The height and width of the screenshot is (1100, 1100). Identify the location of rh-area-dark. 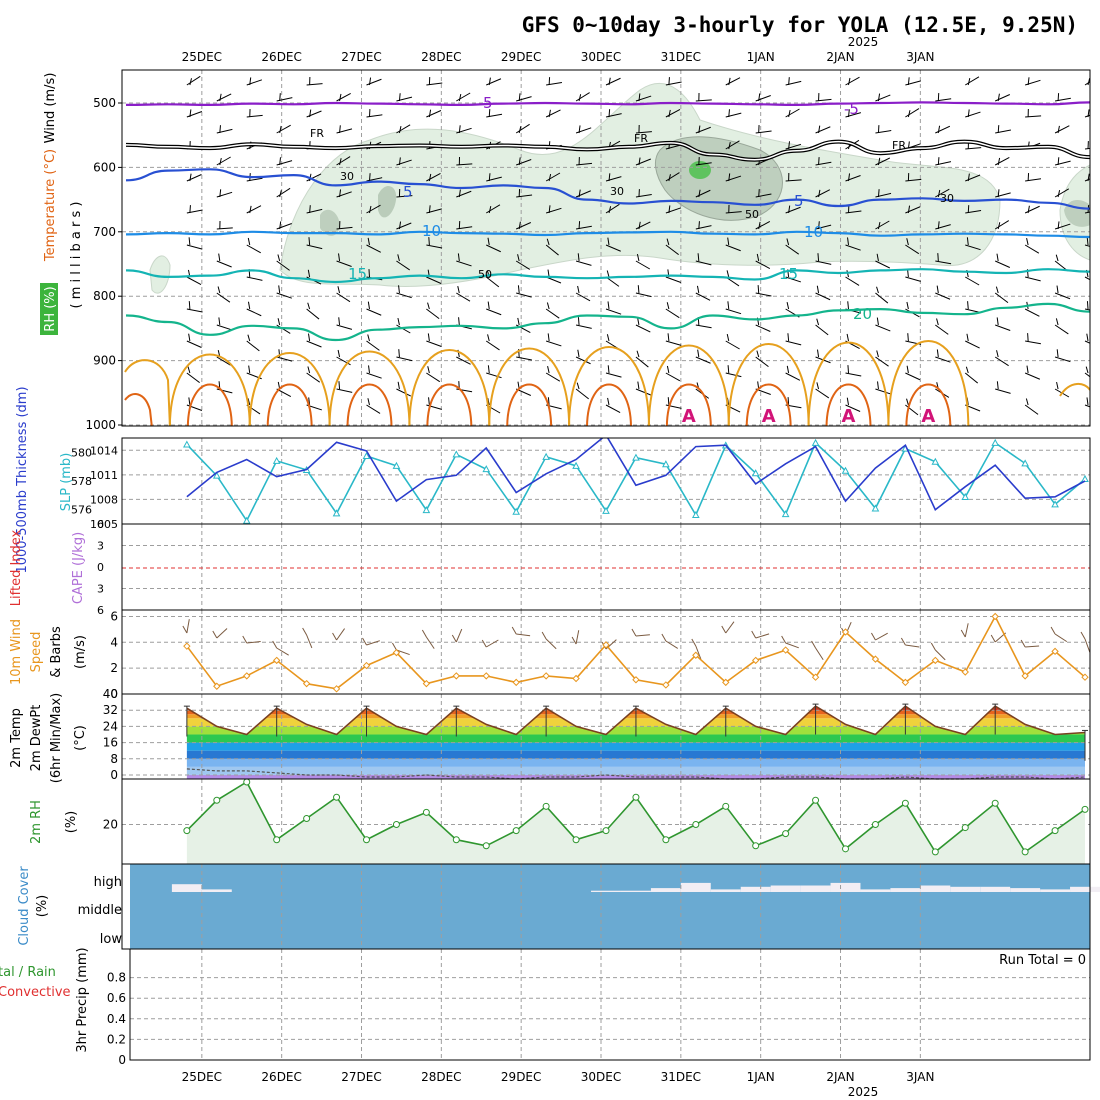
(387, 201).